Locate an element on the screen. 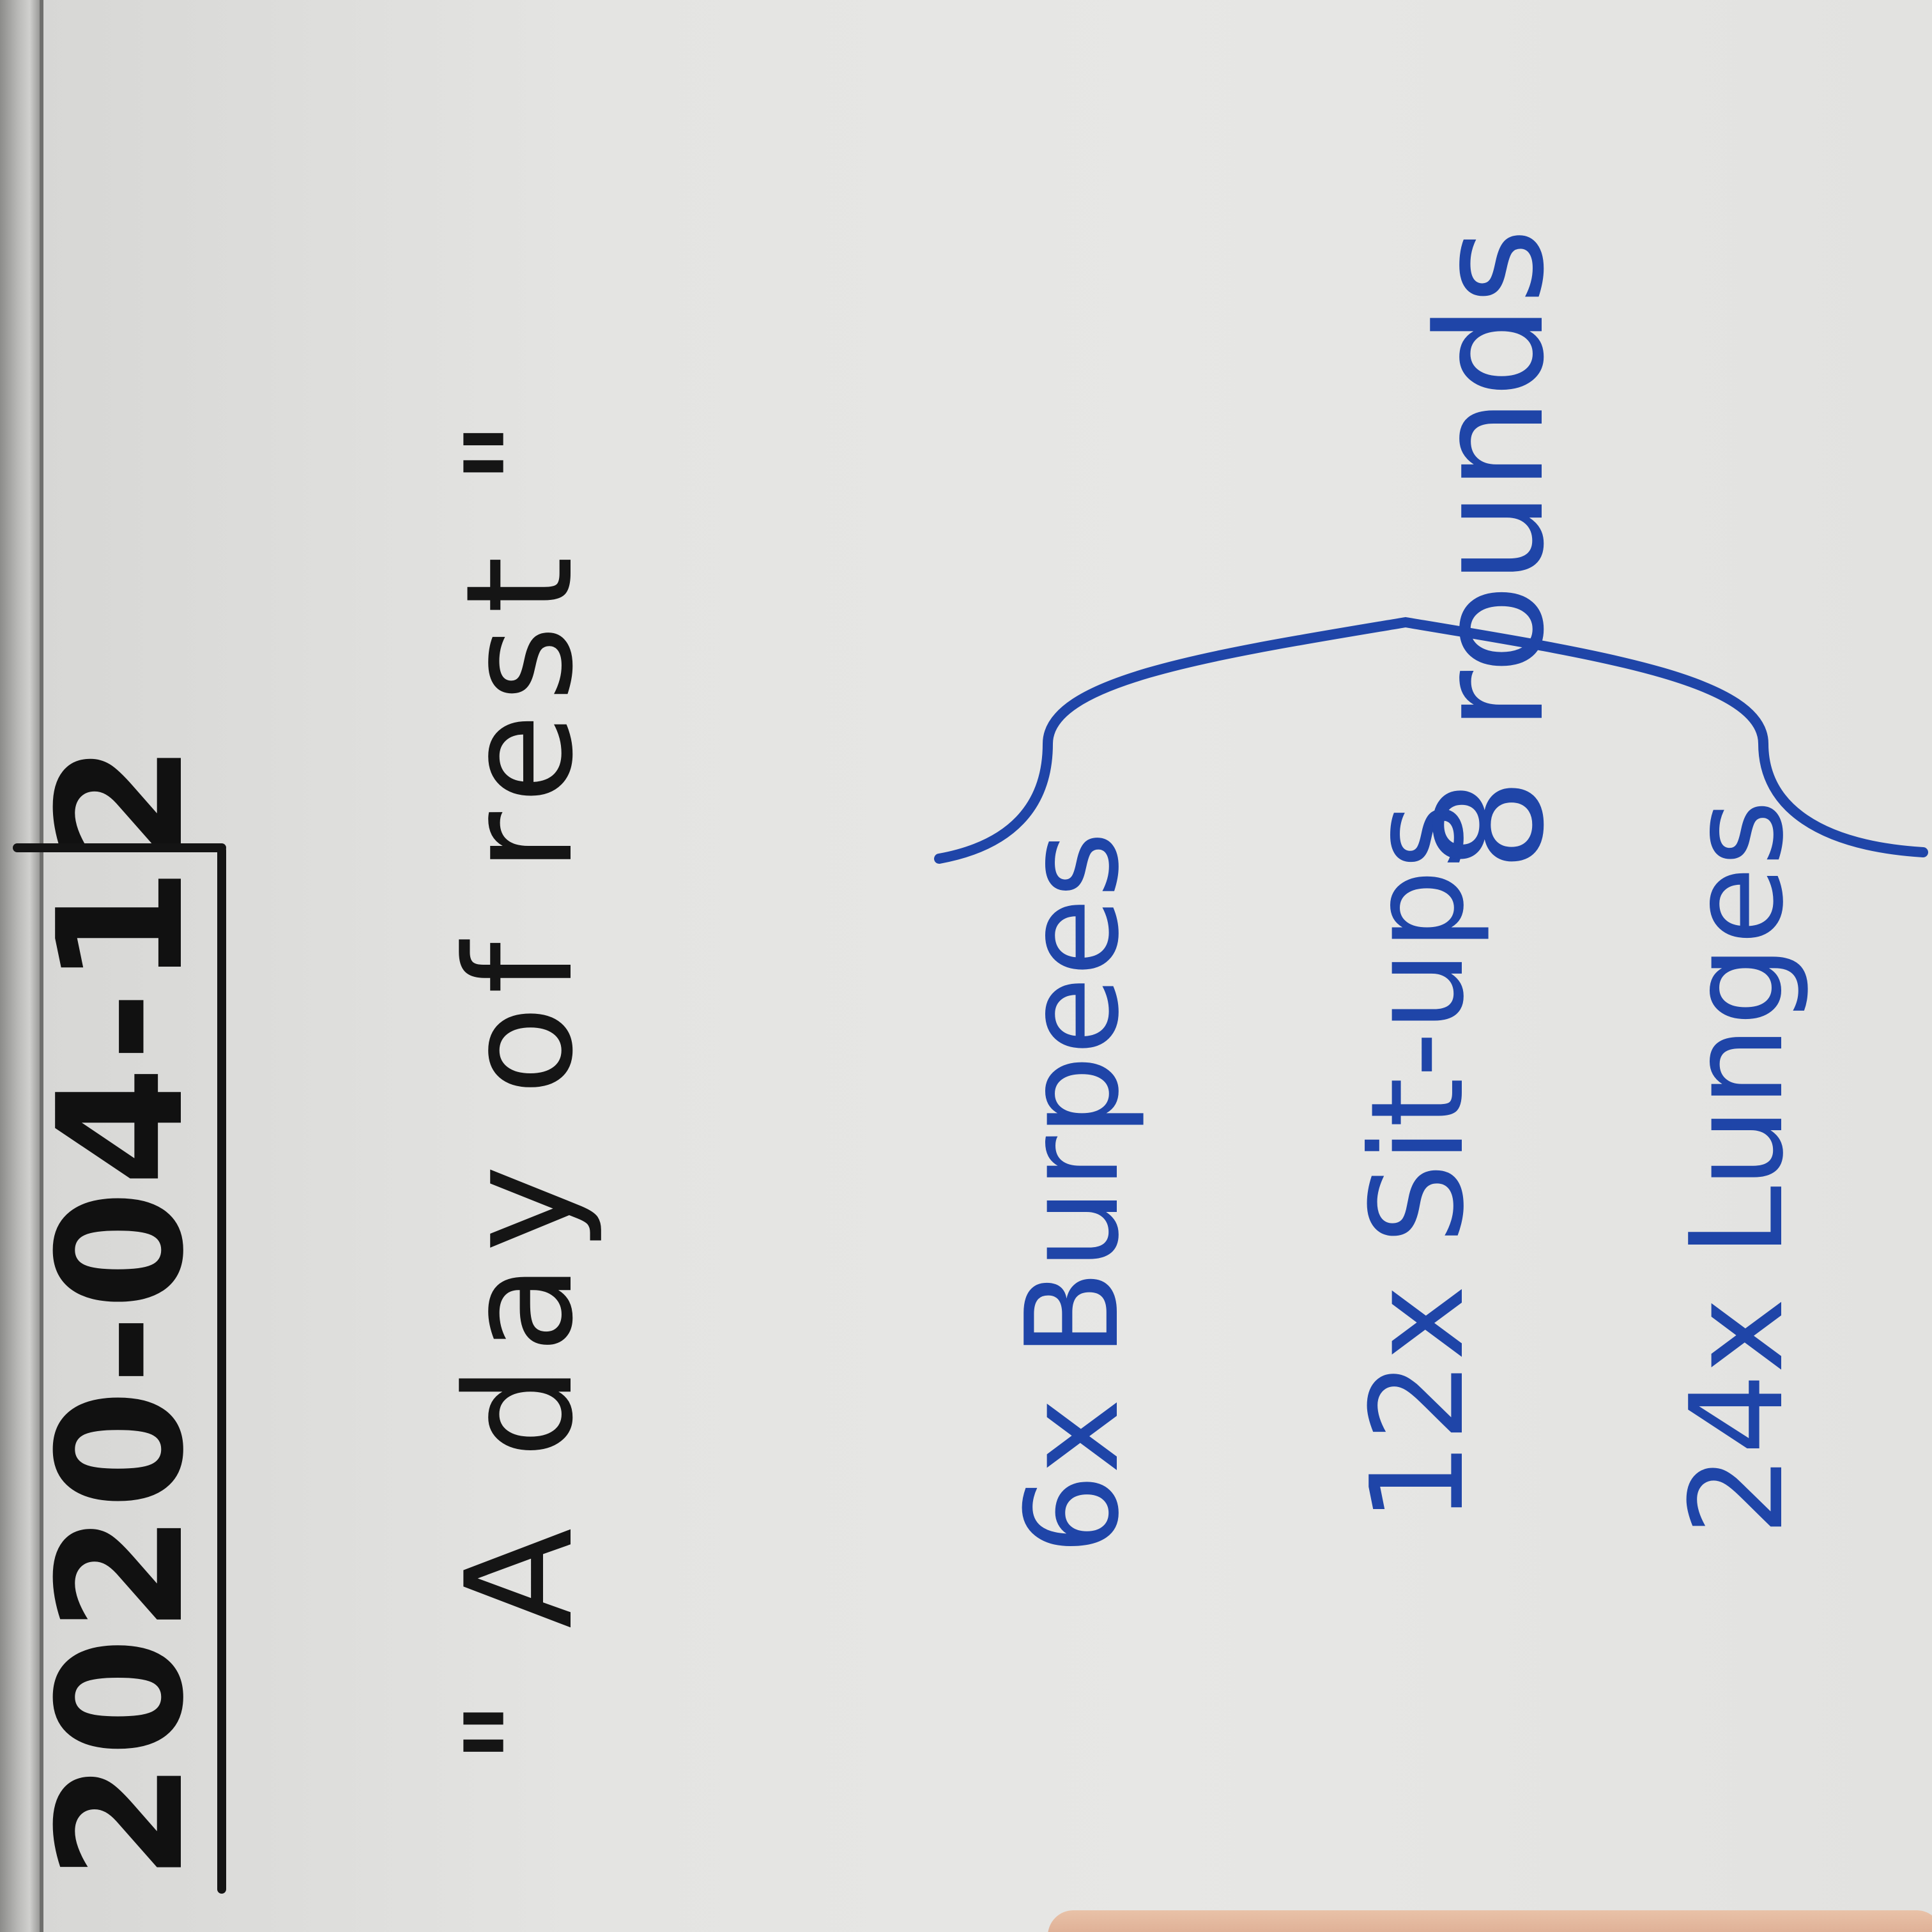  rounds-label: 8 rounds is located at coordinates (1491, 549).